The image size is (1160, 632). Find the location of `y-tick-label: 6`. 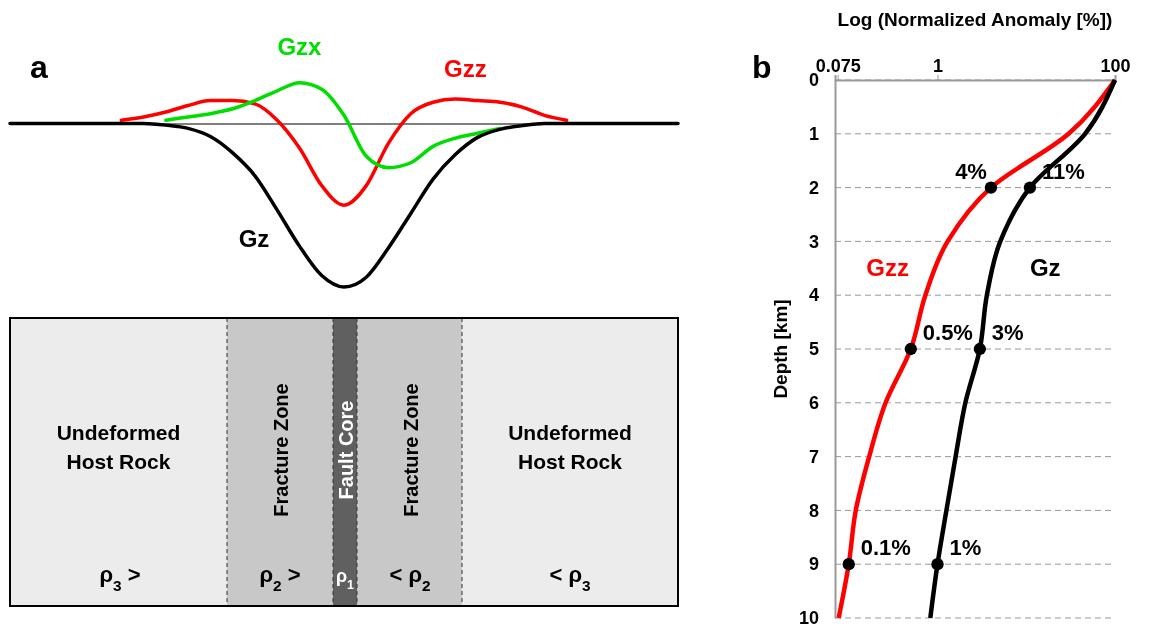

y-tick-label: 6 is located at coordinates (813, 403).